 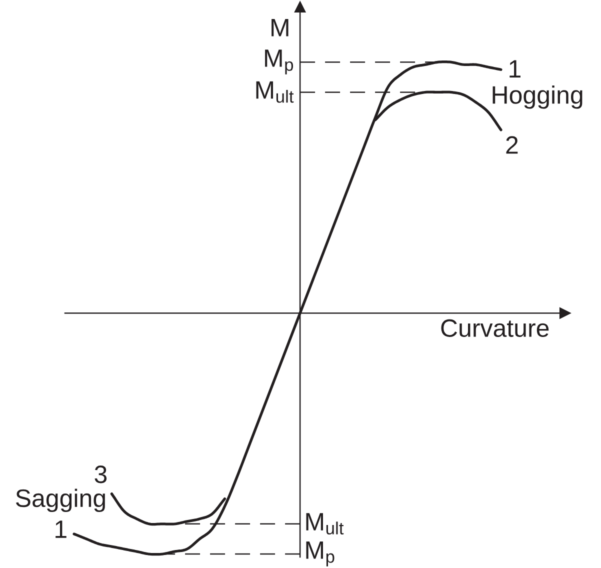 What do you see at coordinates (61, 529) in the screenshot?
I see `series-label: 1` at bounding box center [61, 529].